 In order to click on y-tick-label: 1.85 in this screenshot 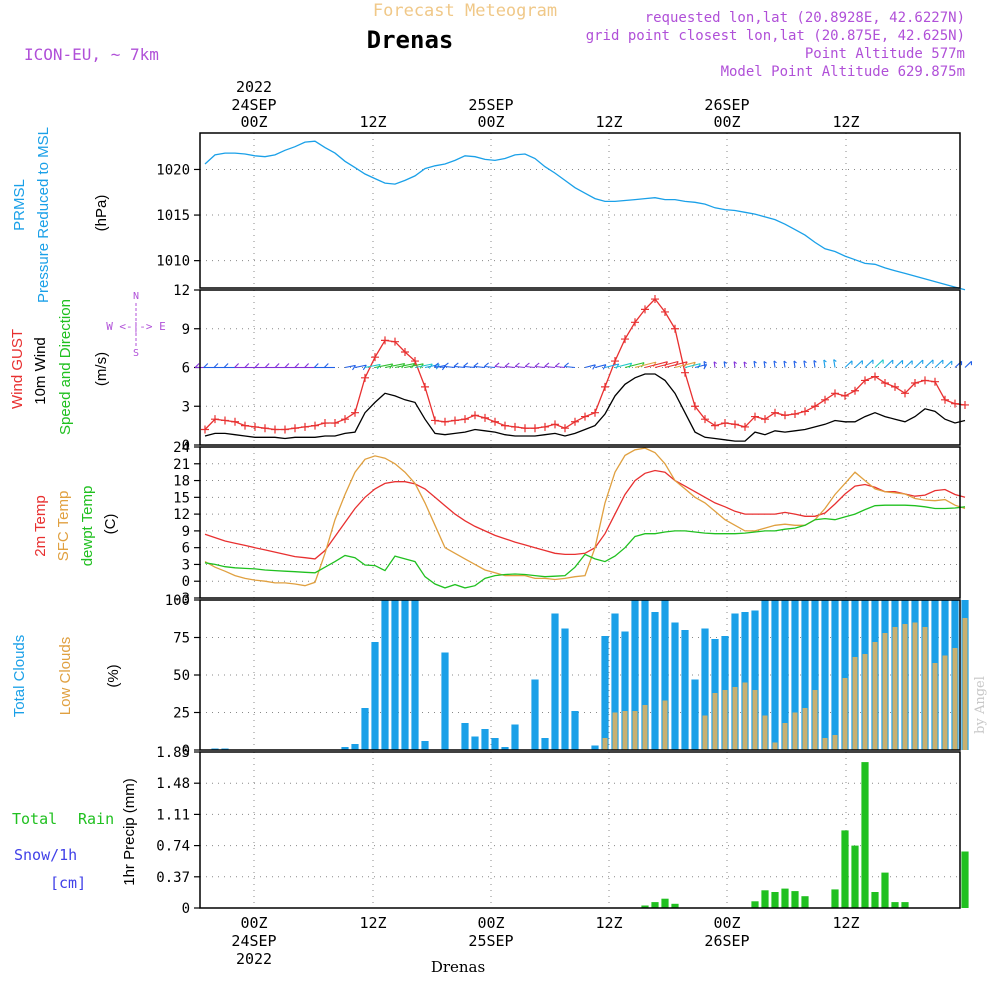, I will do `click(173, 753)`.